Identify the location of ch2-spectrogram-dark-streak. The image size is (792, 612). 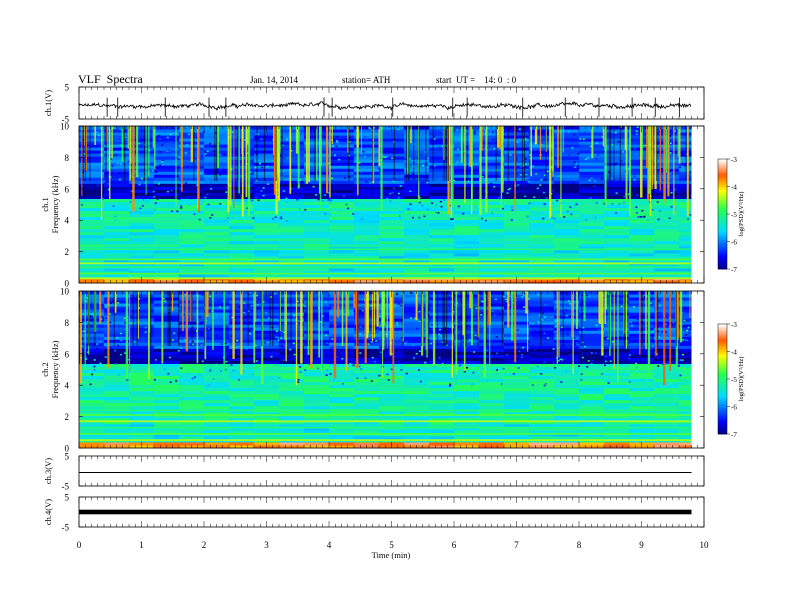
(502, 318).